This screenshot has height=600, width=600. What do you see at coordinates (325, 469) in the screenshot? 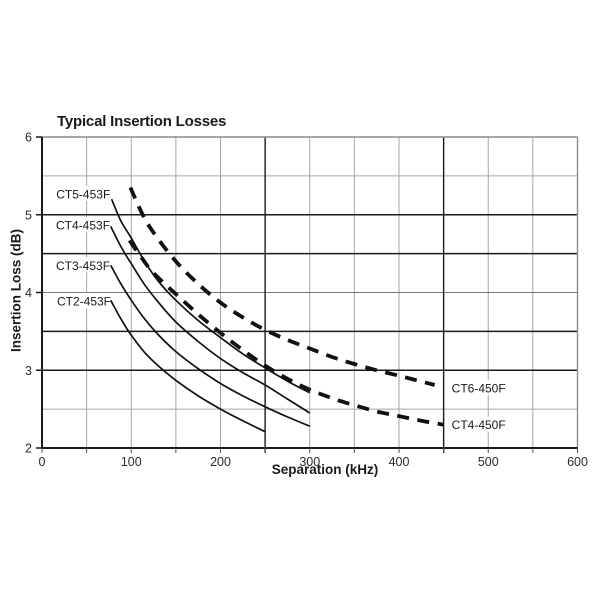
I see `x-axis-label: Separation (kHz)` at bounding box center [325, 469].